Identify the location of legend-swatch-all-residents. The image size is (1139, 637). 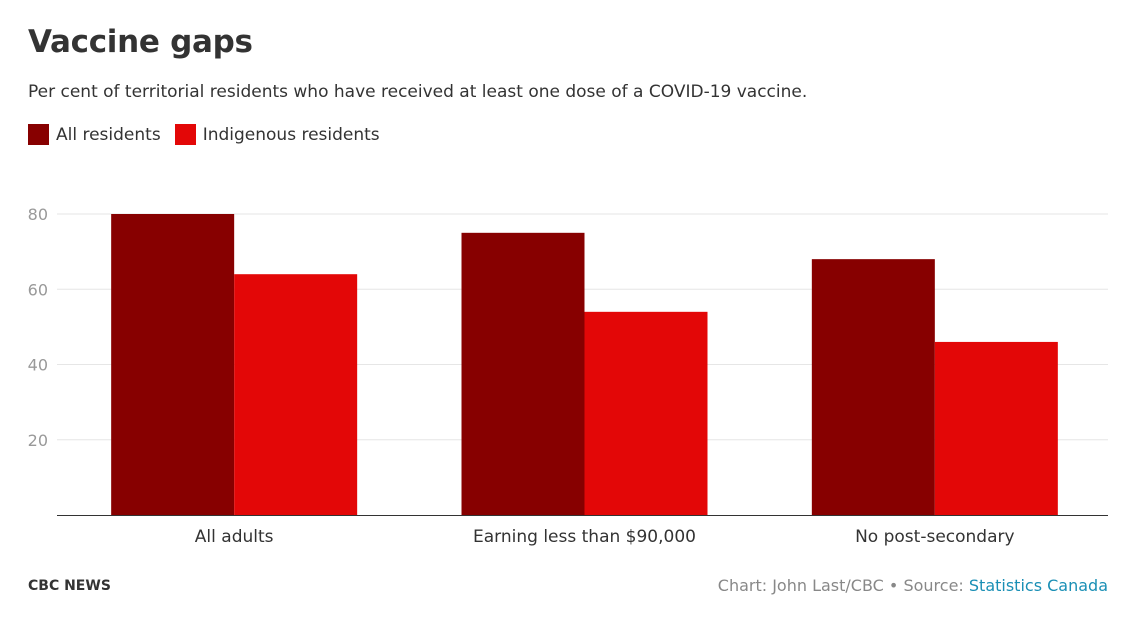
(38, 134).